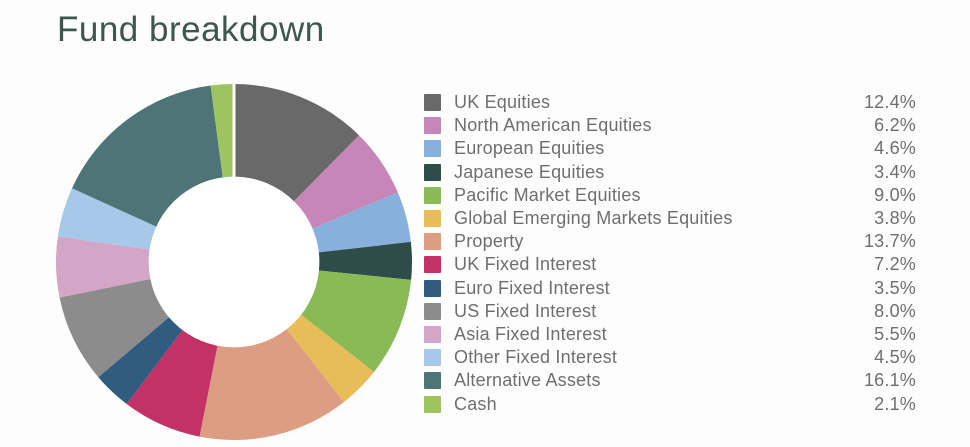 The image size is (970, 447). Describe the element at coordinates (525, 264) in the screenshot. I see `legend-label: UK Fixed Interest` at that location.